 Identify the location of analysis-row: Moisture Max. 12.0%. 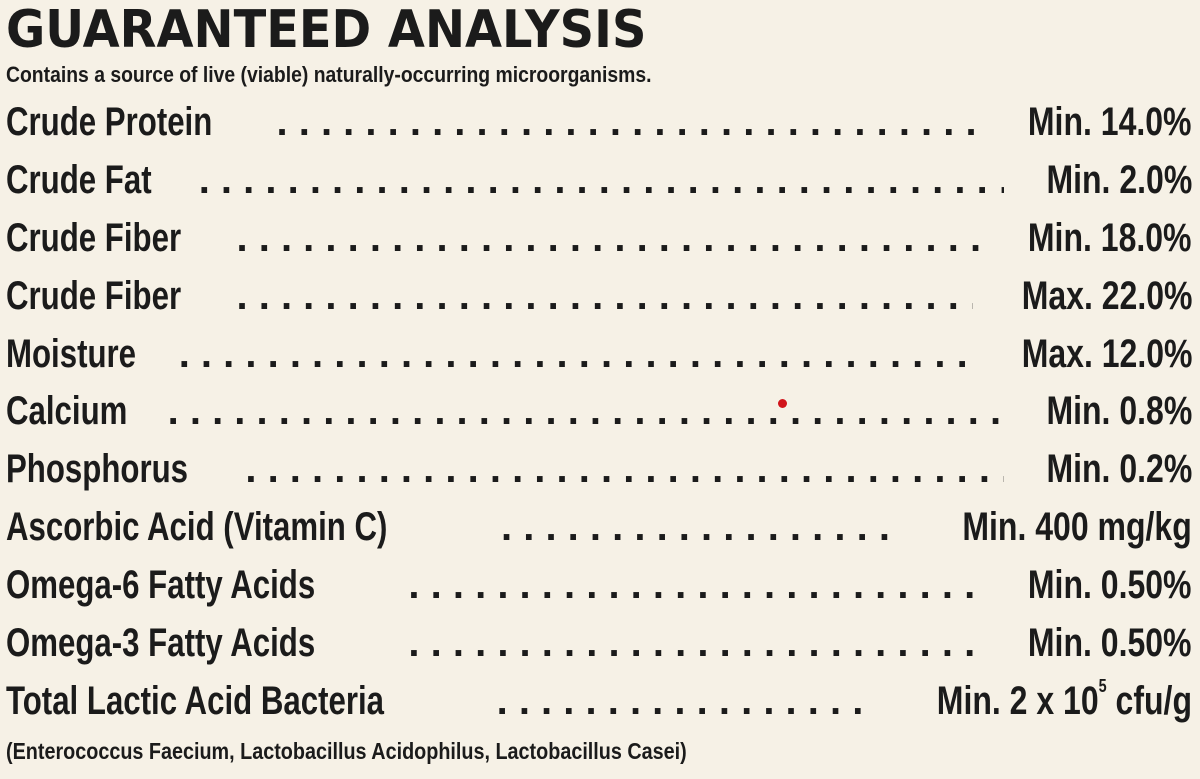
(599, 355).